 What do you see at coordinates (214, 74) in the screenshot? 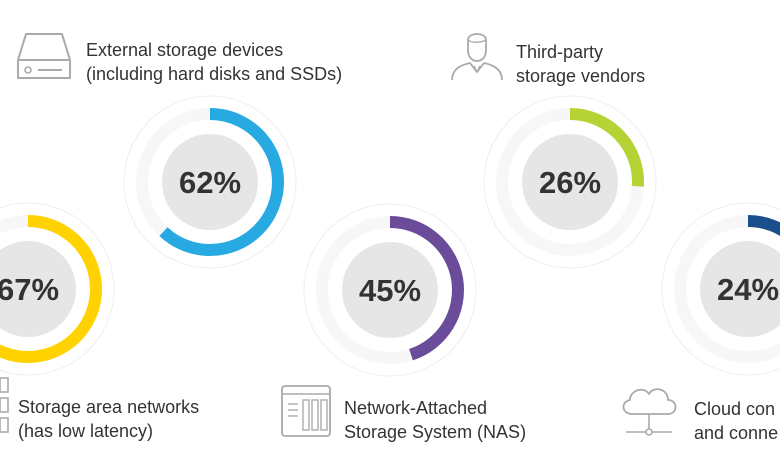
I see `label-line: (including hard disks and SSDs)` at bounding box center [214, 74].